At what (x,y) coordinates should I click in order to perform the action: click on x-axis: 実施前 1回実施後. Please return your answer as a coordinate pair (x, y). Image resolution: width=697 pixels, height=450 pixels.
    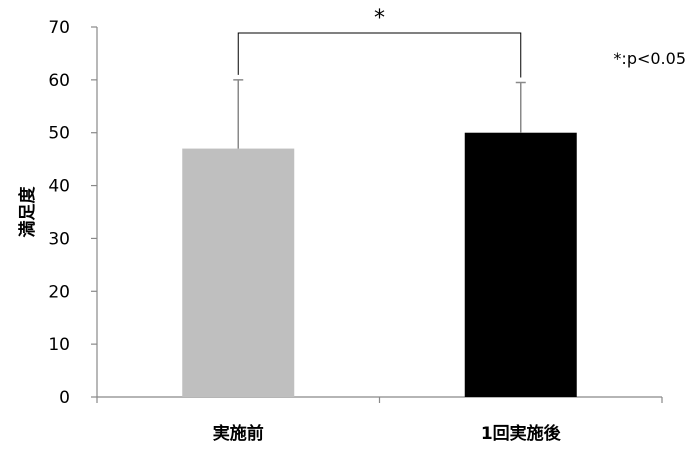
    Looking at the image, I should click on (379, 420).